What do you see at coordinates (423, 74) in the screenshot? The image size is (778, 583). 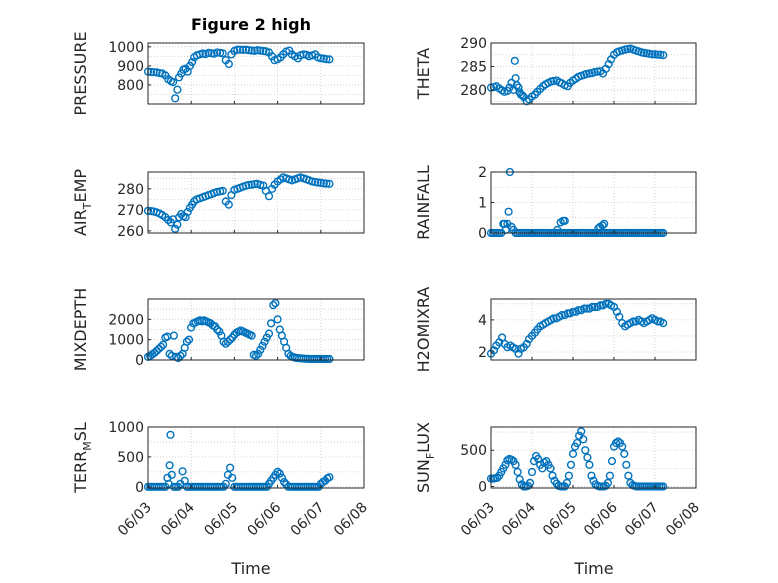 I see `y-axis-label: THETA` at bounding box center [423, 74].